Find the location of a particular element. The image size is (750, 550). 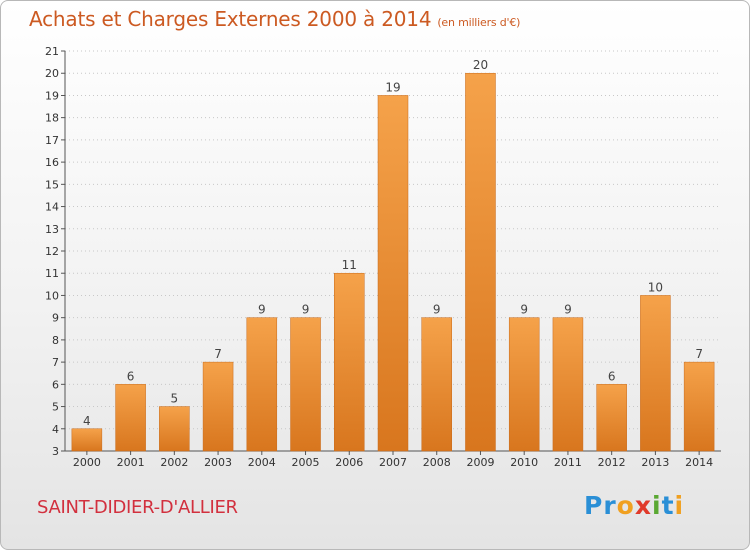

bar-2004 is located at coordinates (262, 384).